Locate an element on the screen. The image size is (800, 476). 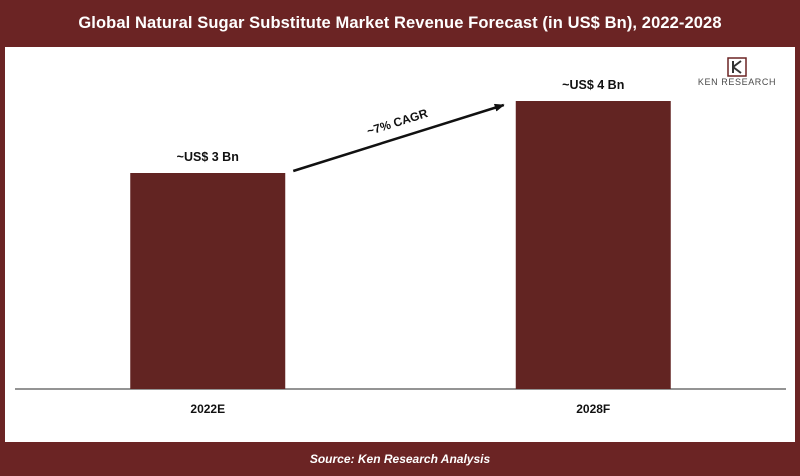
source-footer: Source: Ken Research Analysis is located at coordinates (400, 459).